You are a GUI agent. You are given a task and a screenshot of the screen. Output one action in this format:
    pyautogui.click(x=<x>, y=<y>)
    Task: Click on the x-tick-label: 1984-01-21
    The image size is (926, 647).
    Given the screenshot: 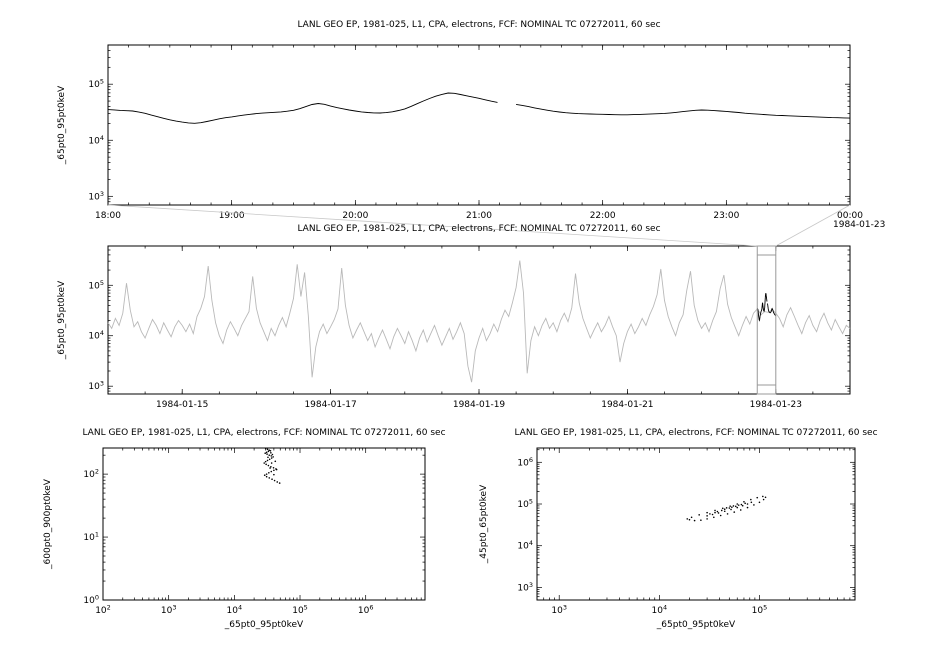 What is the action you would take?
    pyautogui.click(x=627, y=405)
    